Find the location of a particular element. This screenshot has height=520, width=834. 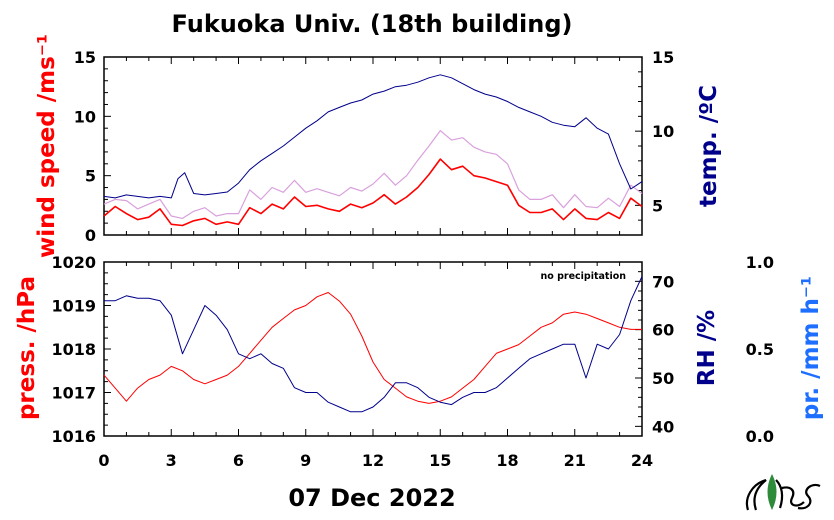

x-tick-label: 15 is located at coordinates (440, 460).